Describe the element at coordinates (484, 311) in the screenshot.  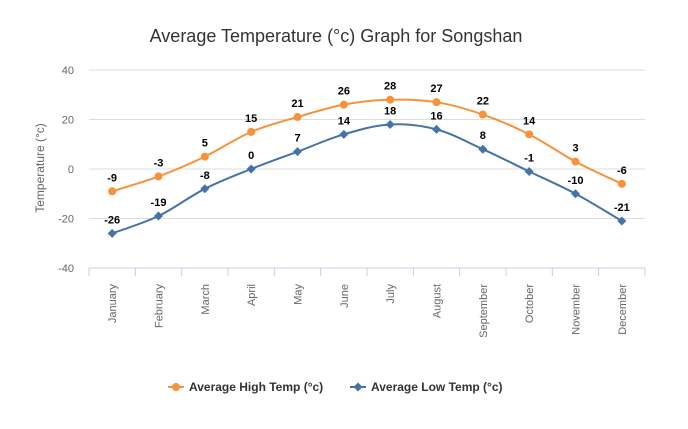
I see `x-tick-label: September` at that location.